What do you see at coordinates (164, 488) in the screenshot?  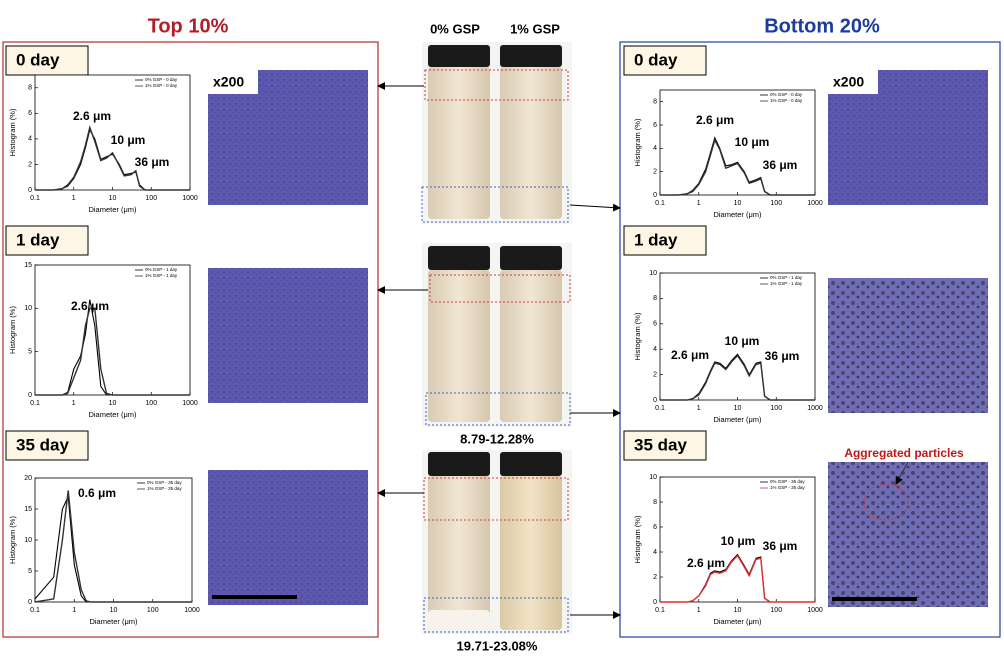 I see `legend-label: 1% GSP - 35 day` at bounding box center [164, 488].